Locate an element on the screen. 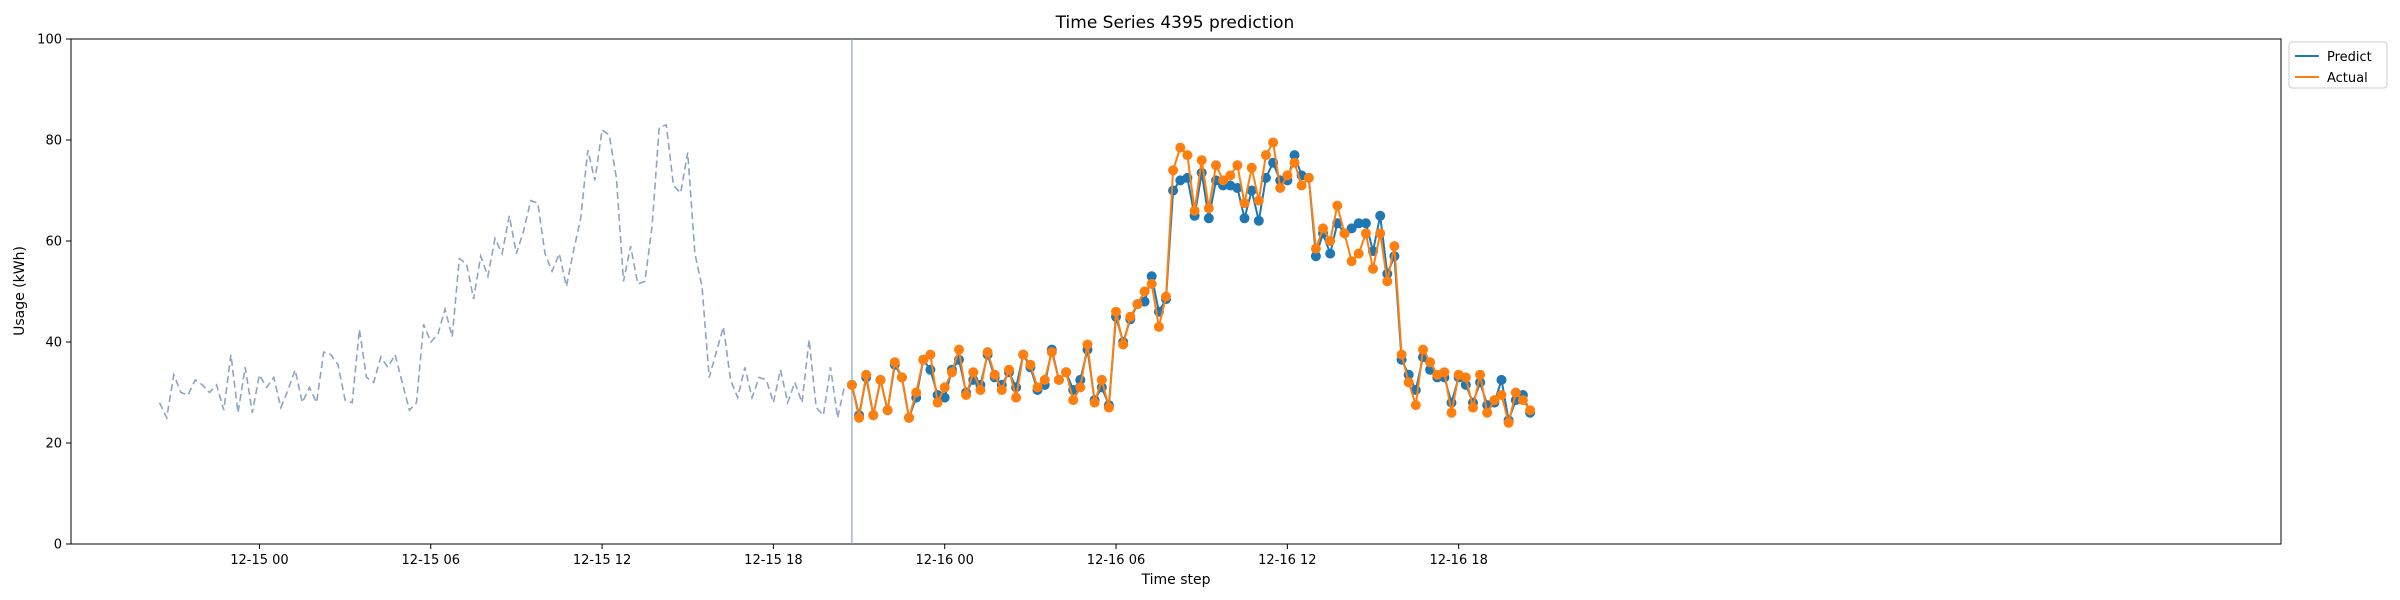  predict-line is located at coordinates (1191, 288).